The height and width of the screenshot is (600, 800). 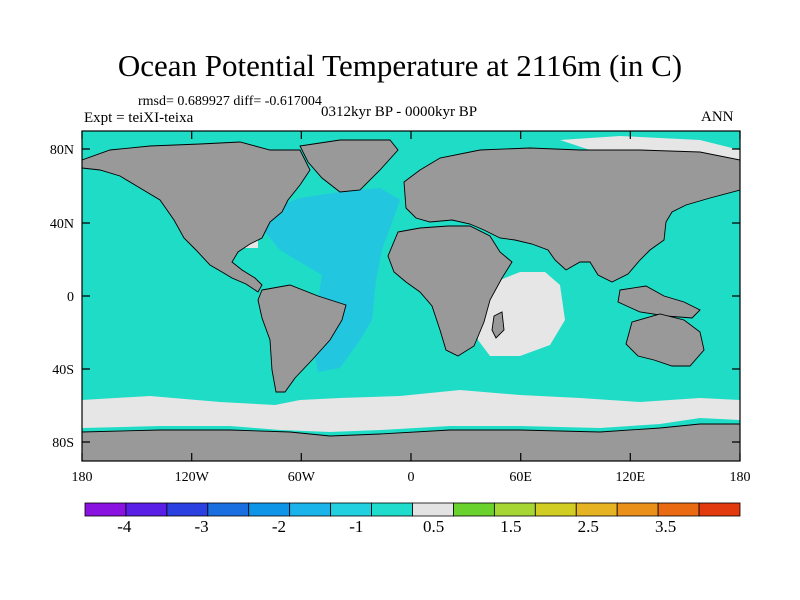 I want to click on colorbar-label: 0.5, so click(x=433, y=526).